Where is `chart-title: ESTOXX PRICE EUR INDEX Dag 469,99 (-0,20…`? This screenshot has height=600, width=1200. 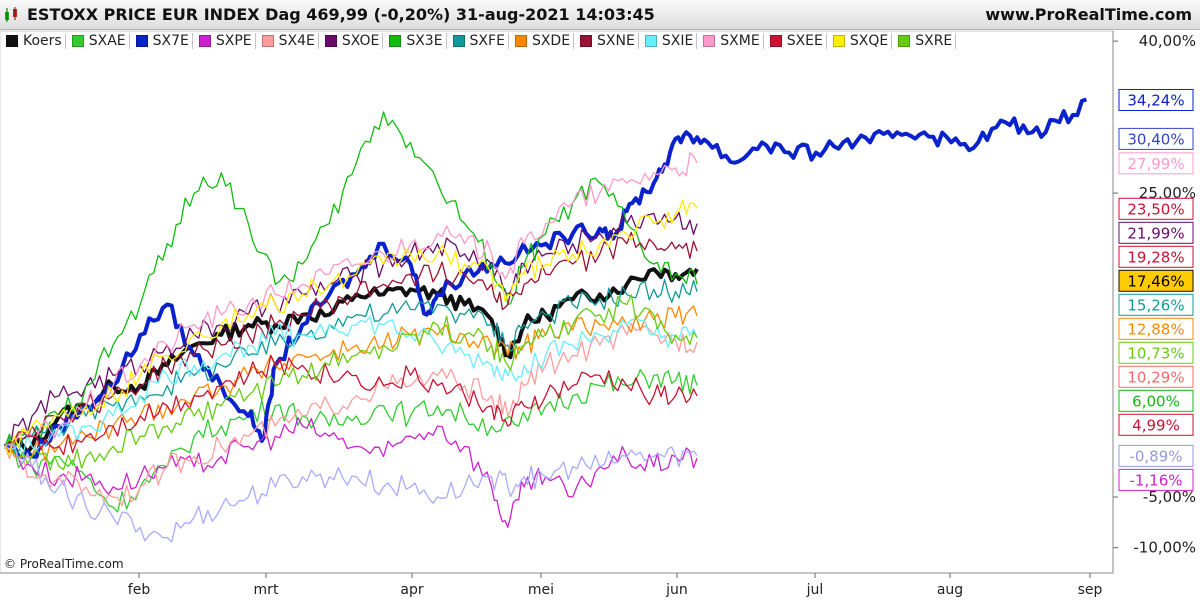 chart-title: ESTOXX PRICE EUR INDEX Dag 469,99 (-0,20… is located at coordinates (341, 14).